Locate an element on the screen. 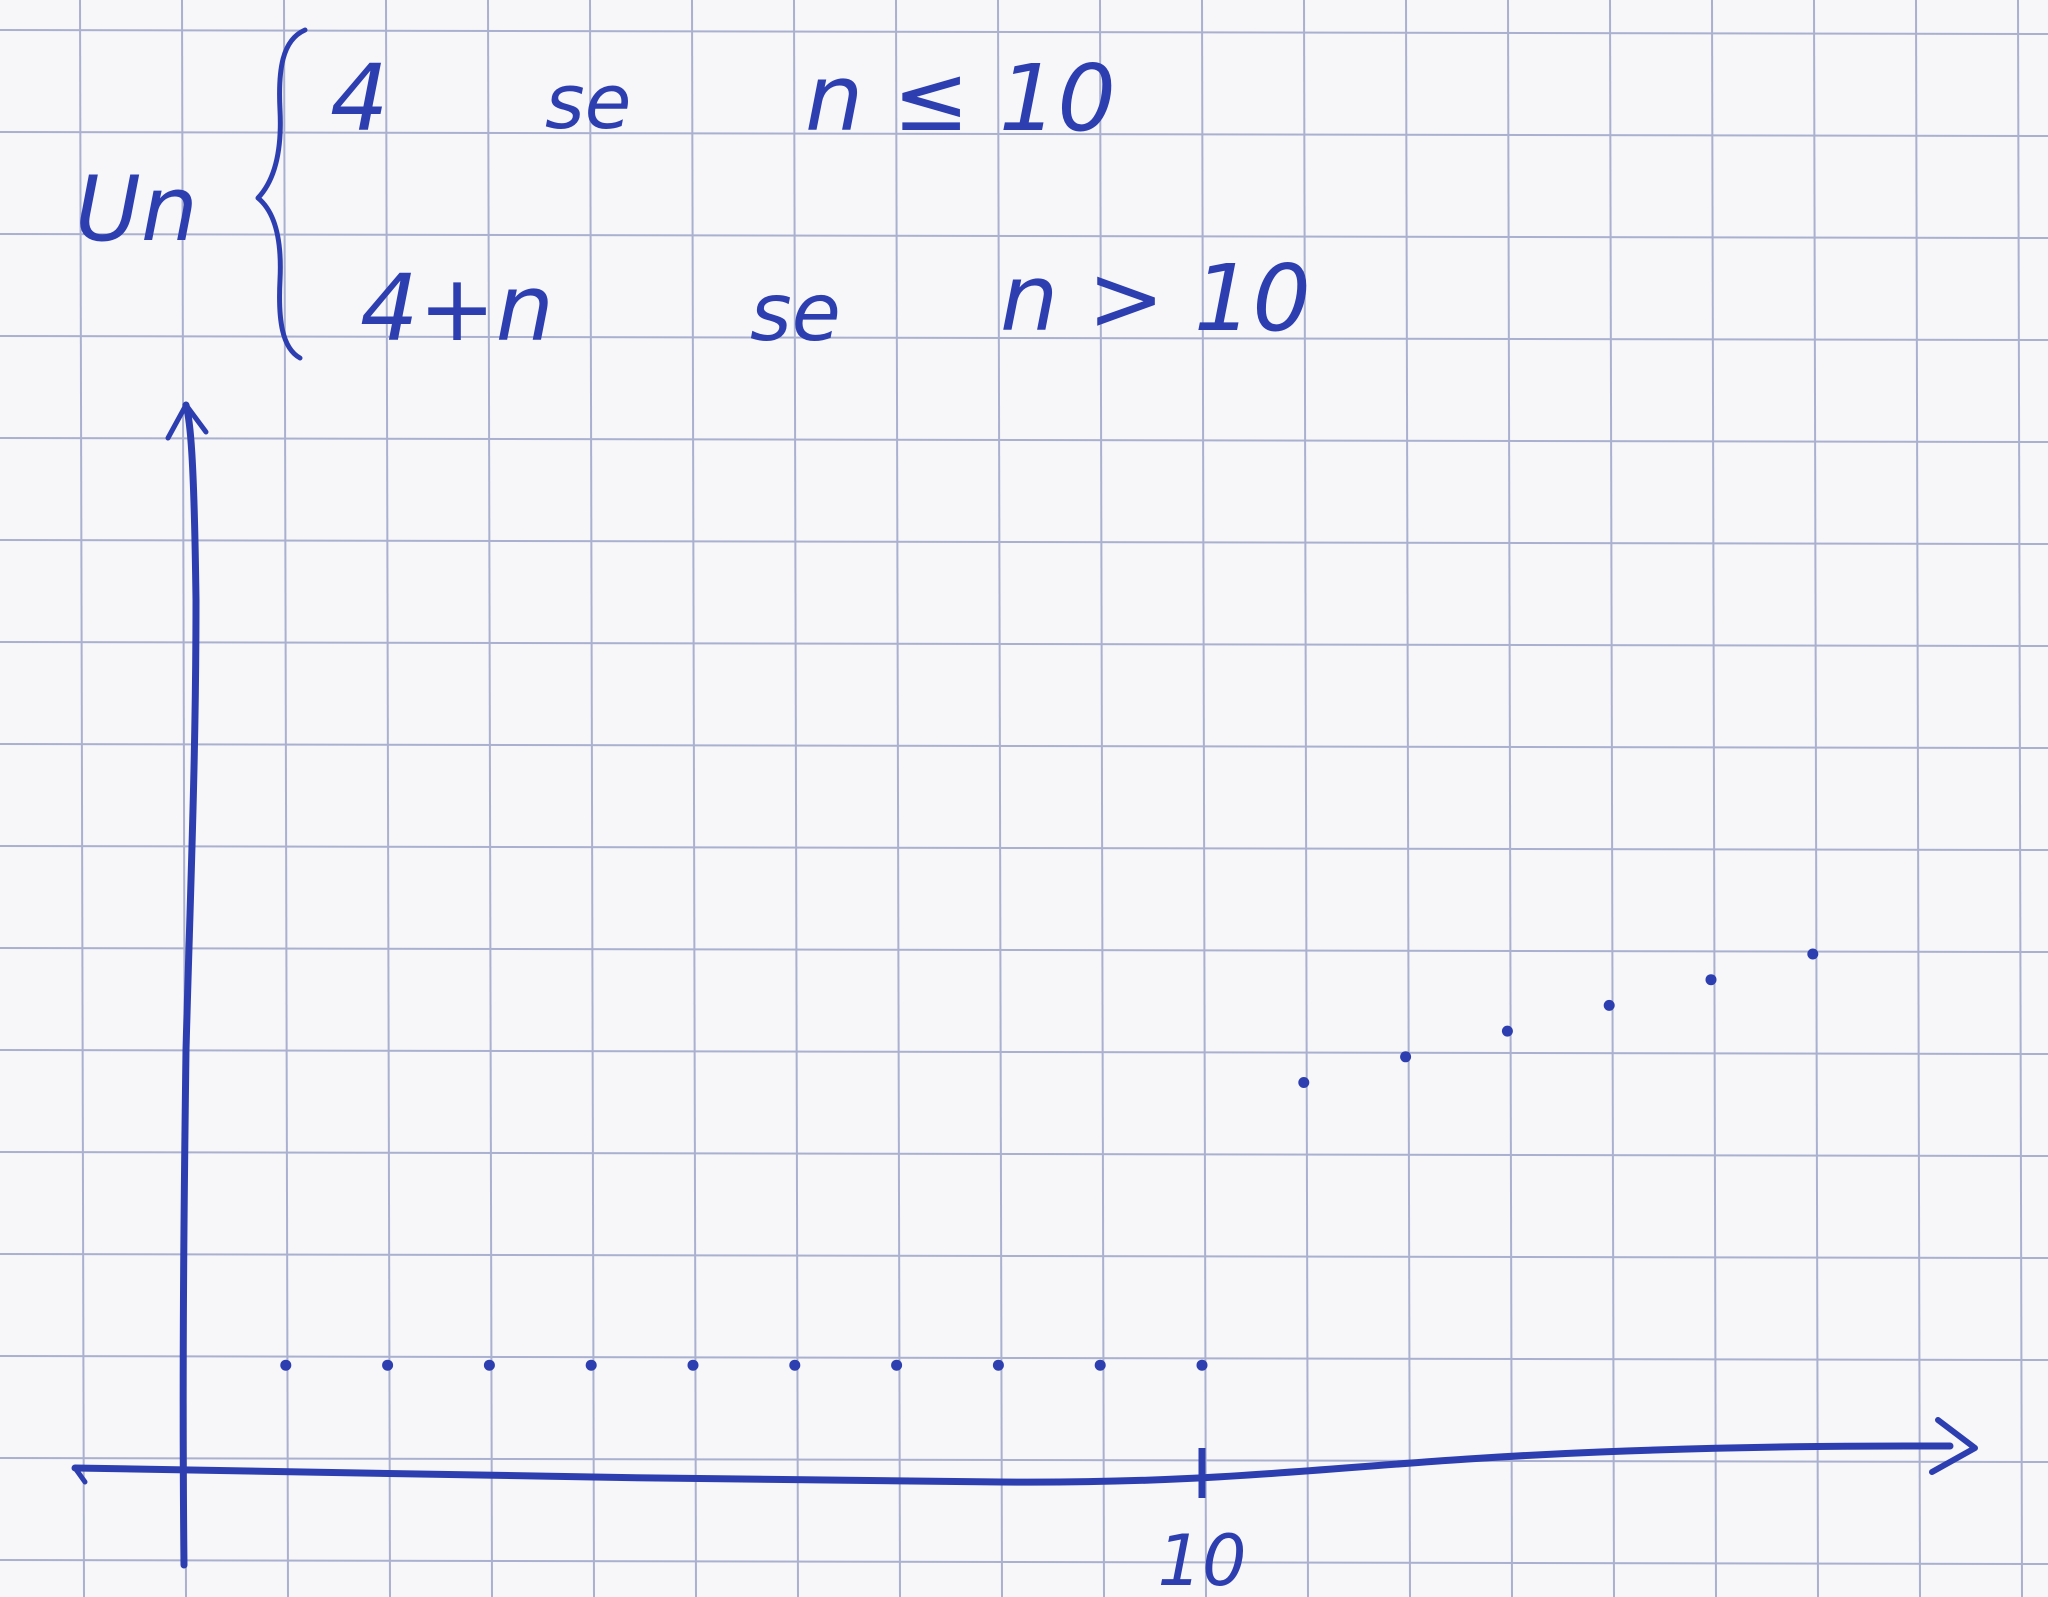  x-ticks: 10 is located at coordinates (1202, 1522).